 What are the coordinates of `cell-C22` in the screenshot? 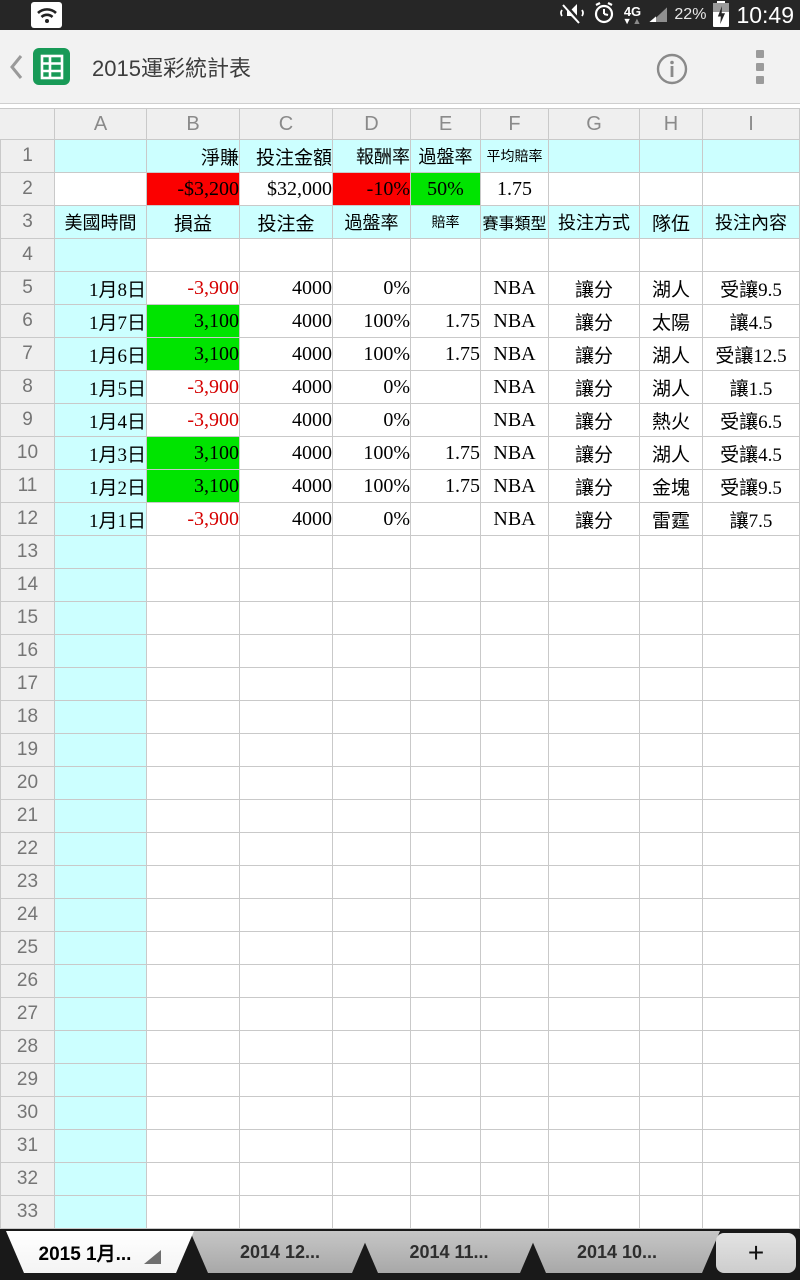 It's located at (286, 849).